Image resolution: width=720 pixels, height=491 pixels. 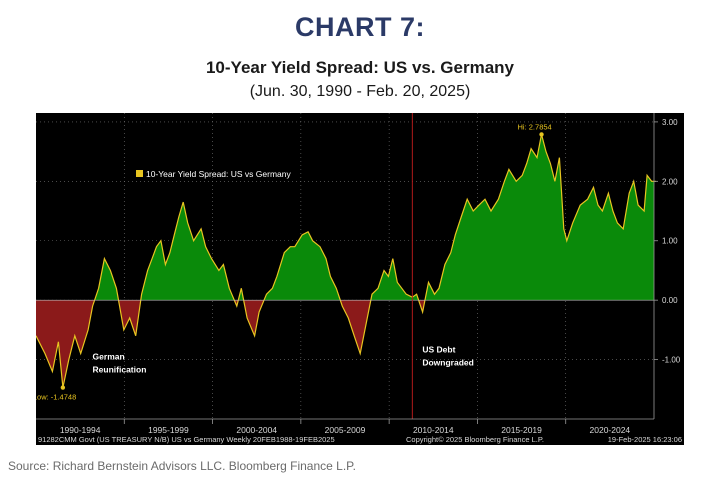 What do you see at coordinates (360, 27) in the screenshot?
I see `chart-label: CHART 7:` at bounding box center [360, 27].